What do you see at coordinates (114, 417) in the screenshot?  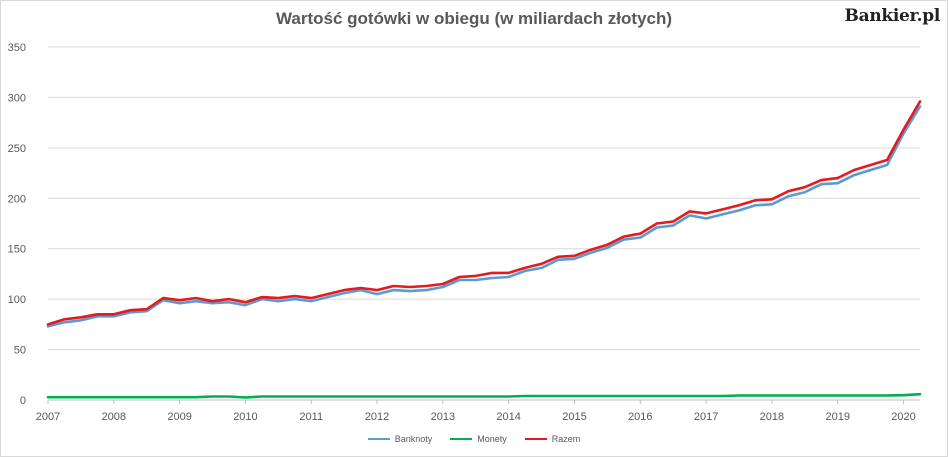 I see `x-tick-label: 2008` at bounding box center [114, 417].